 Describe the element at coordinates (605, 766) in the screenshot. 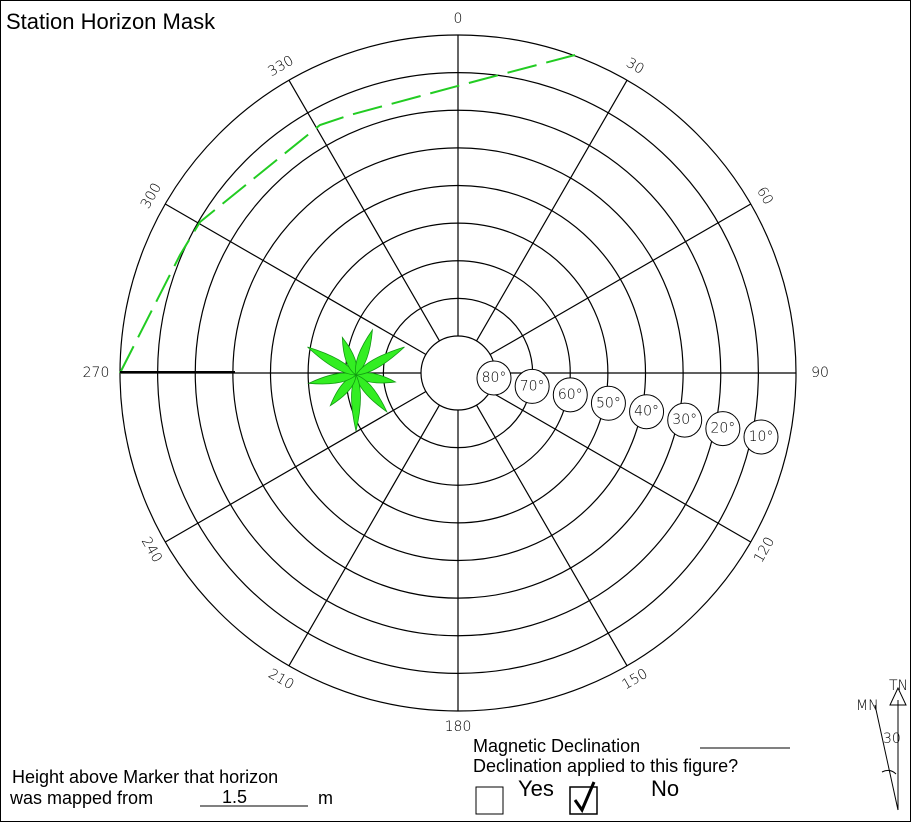

I see `declination-question: Declination applied to this figure?` at that location.